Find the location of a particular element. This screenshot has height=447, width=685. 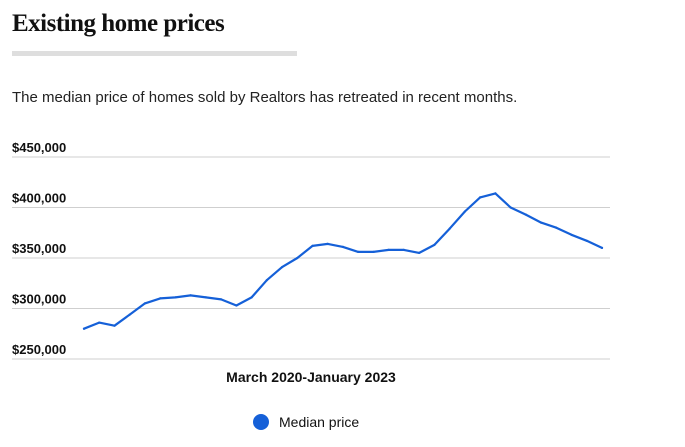

legend-label-median-price: Median price is located at coordinates (319, 422).